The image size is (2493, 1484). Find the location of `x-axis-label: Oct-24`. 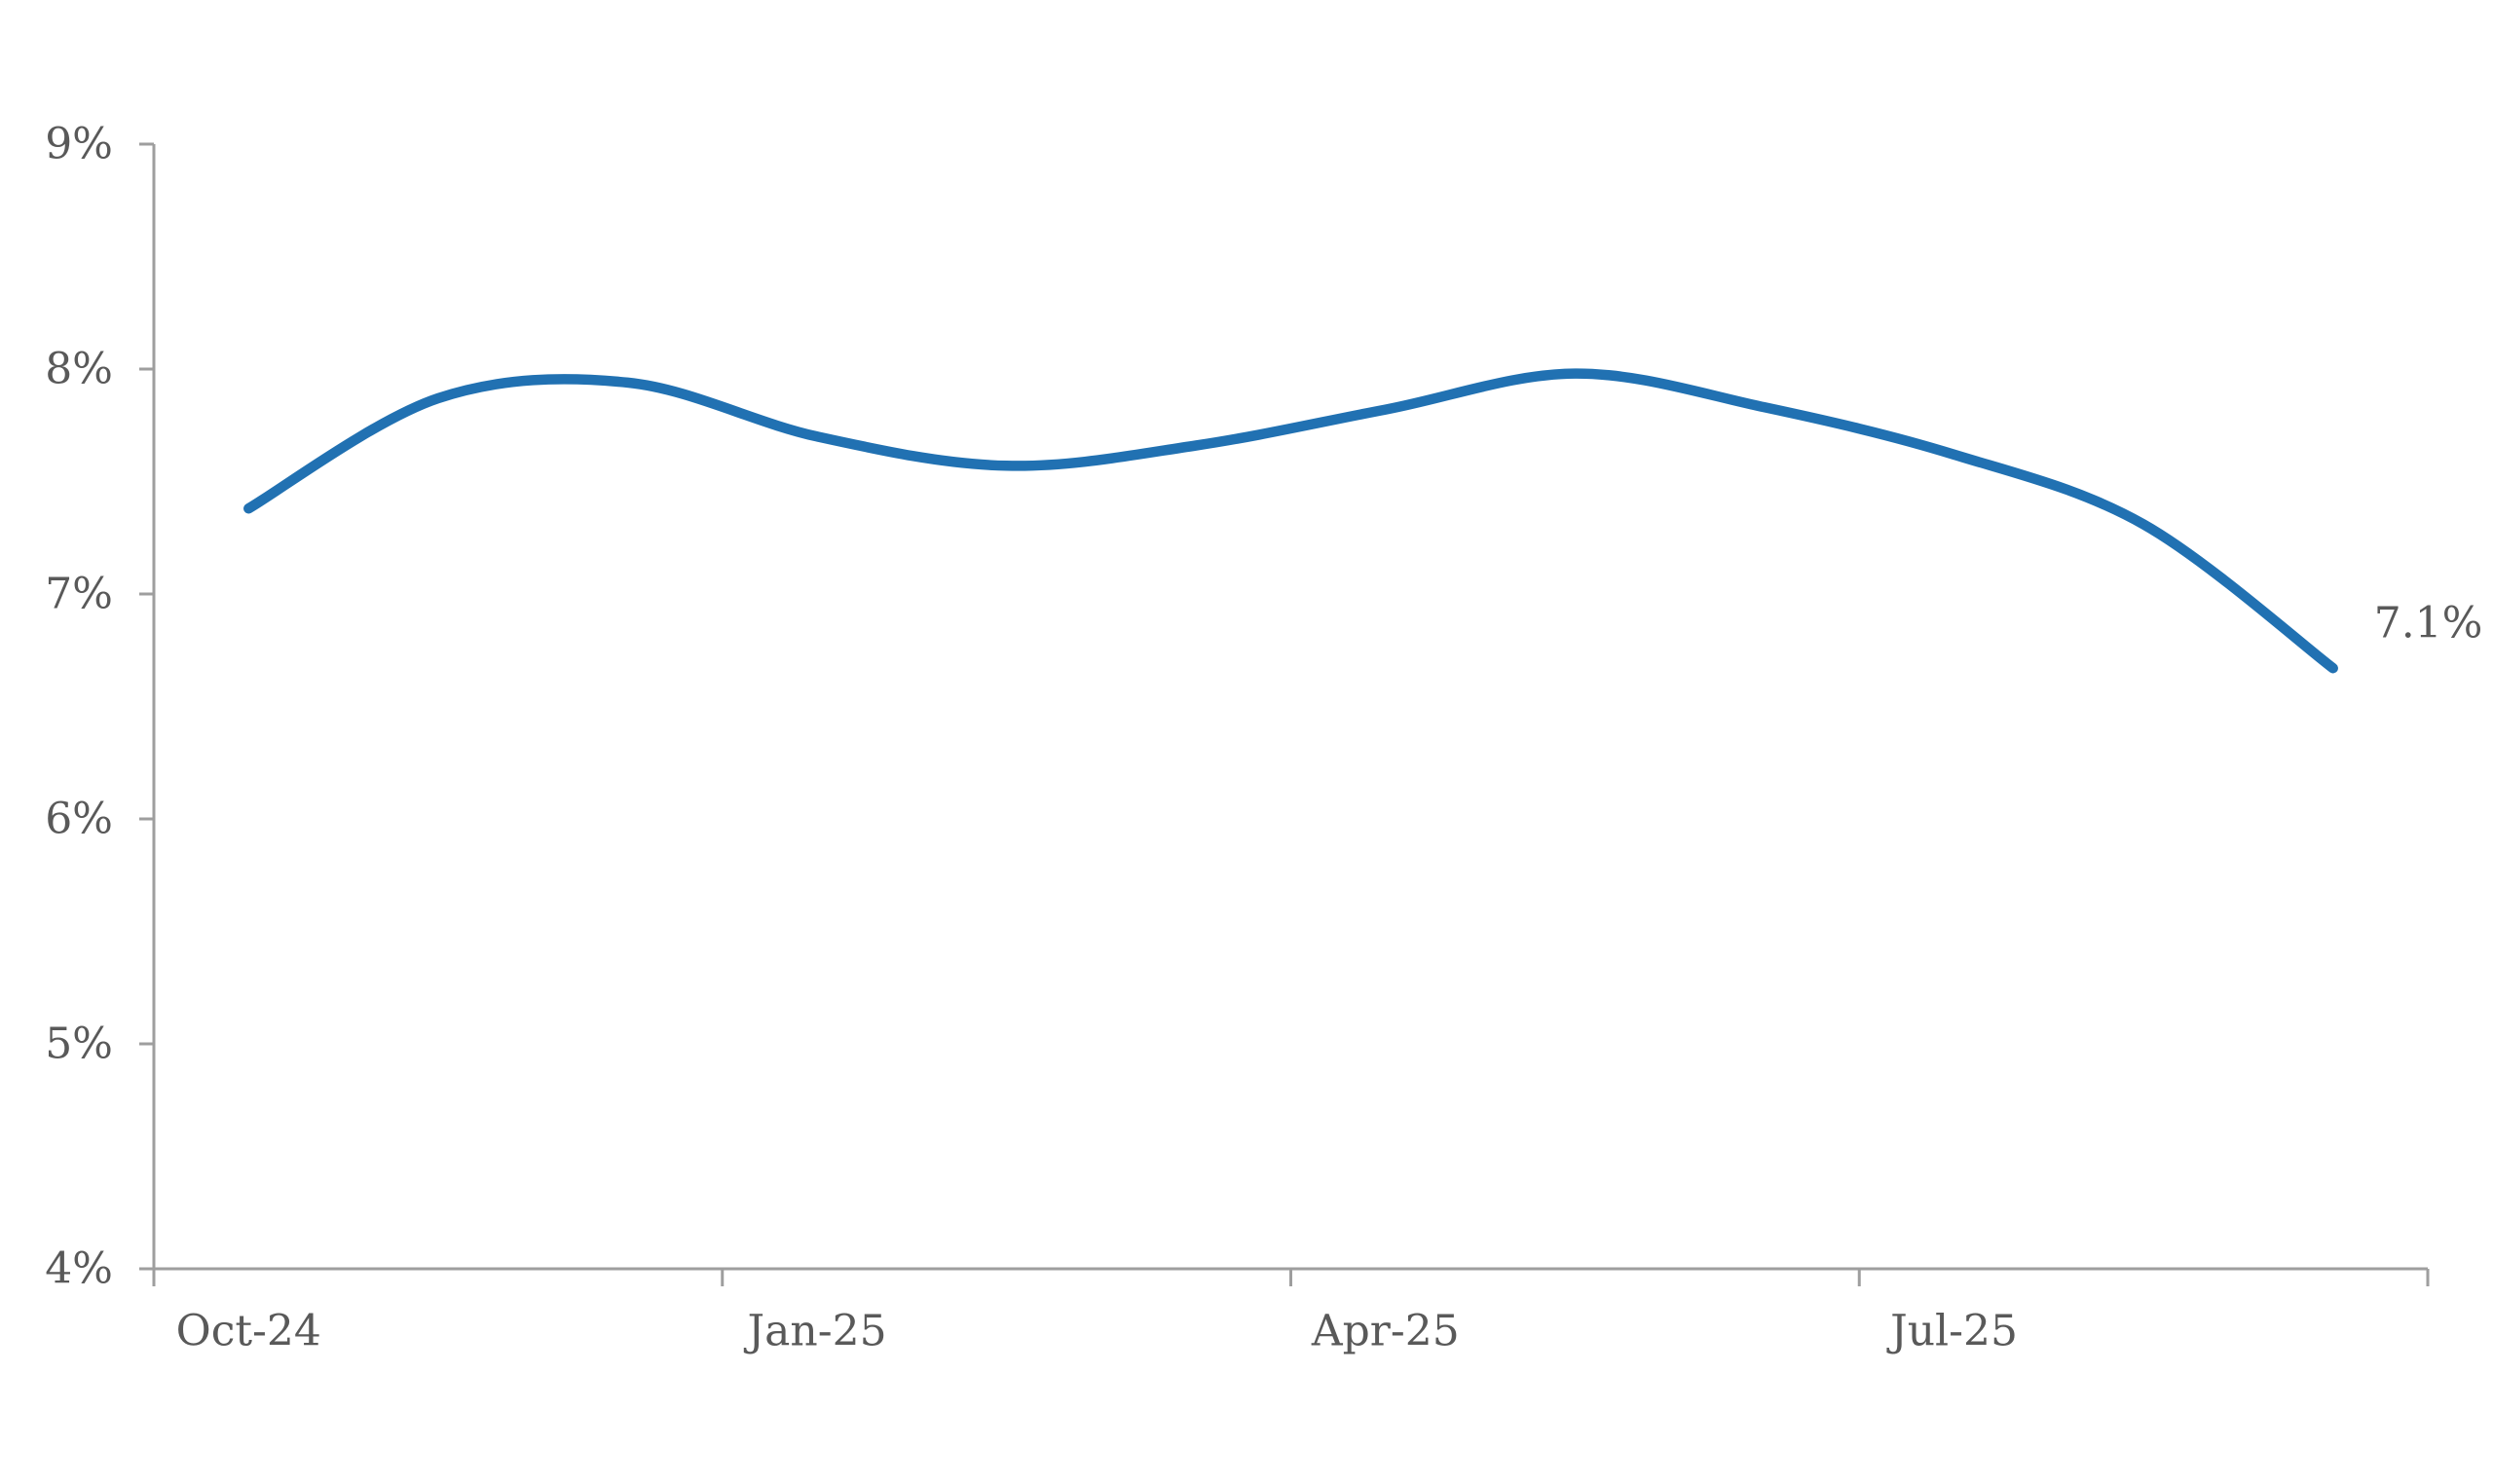

x-axis-label: Oct-24 is located at coordinates (249, 1331).